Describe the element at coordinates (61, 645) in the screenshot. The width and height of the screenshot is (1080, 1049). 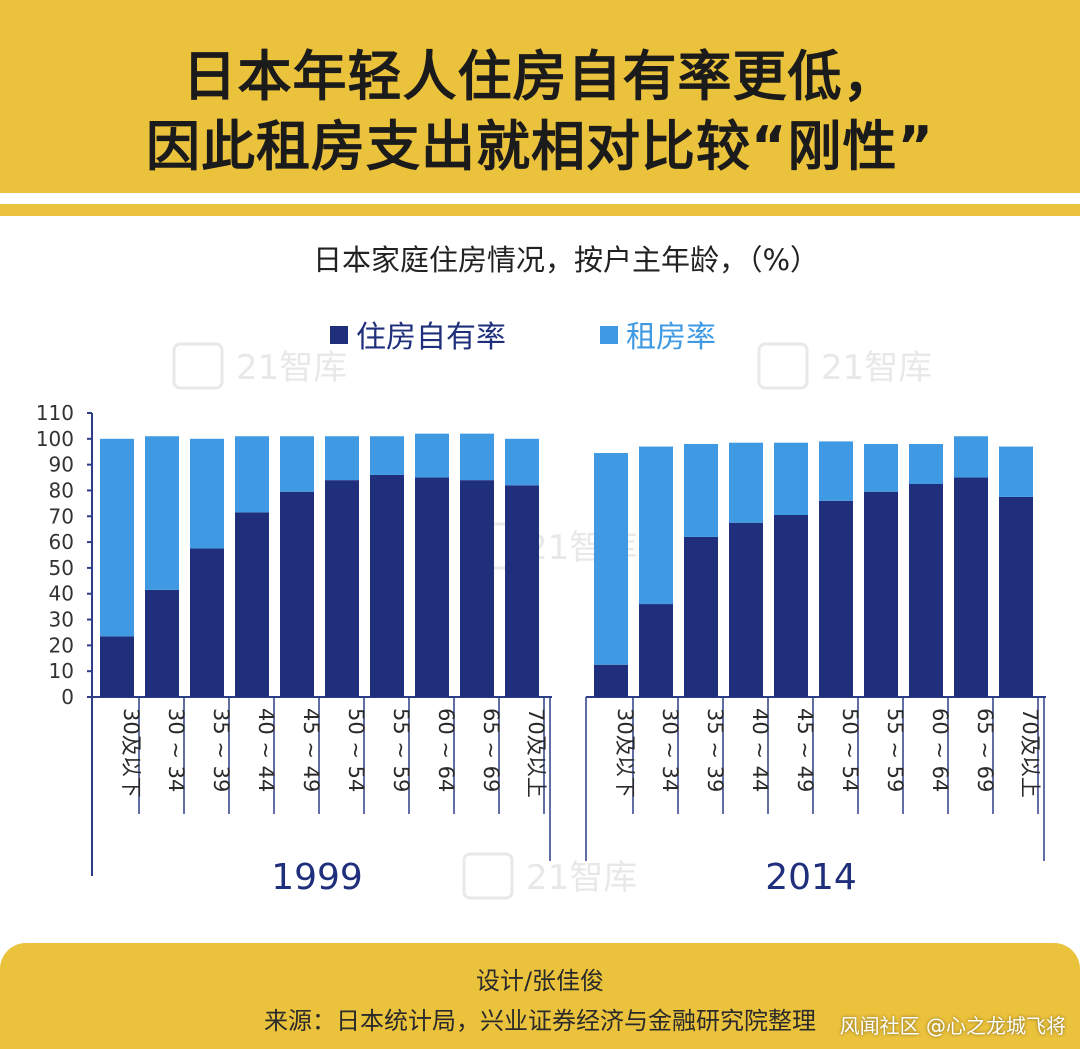
I see `y-tick-label: 20` at that location.